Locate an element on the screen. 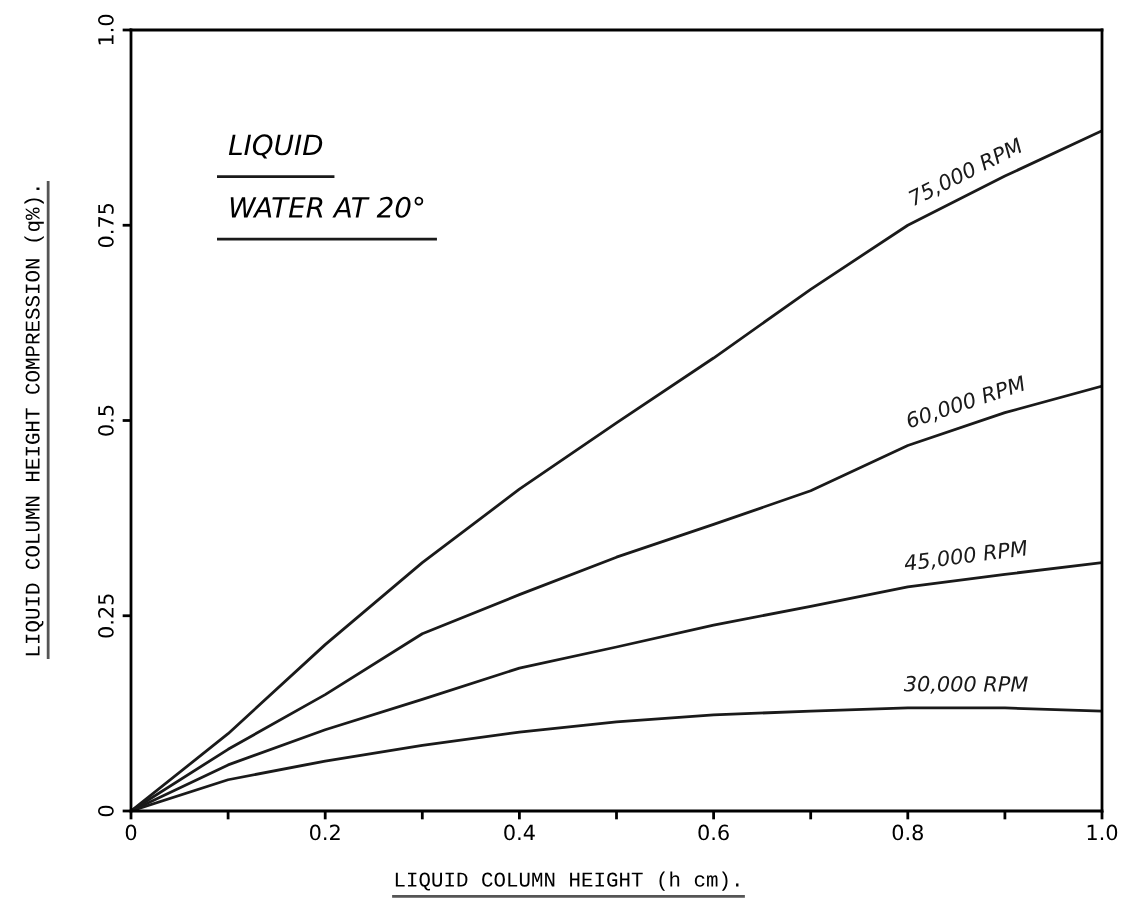 The width and height of the screenshot is (1137, 909). x-tick-label: 0.2 is located at coordinates (325, 832).